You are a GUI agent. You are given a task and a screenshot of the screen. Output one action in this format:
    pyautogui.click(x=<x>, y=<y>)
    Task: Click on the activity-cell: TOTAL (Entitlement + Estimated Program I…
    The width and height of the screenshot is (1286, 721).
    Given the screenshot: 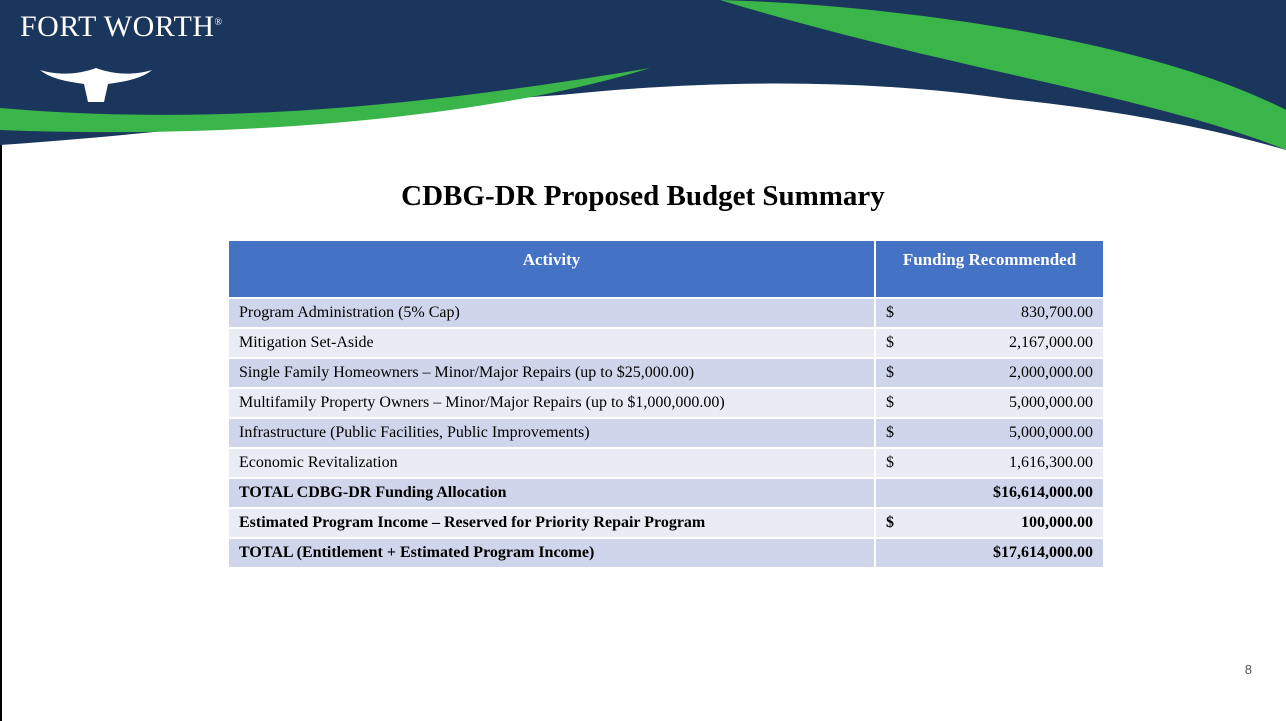 What is the action you would take?
    pyautogui.click(x=552, y=552)
    